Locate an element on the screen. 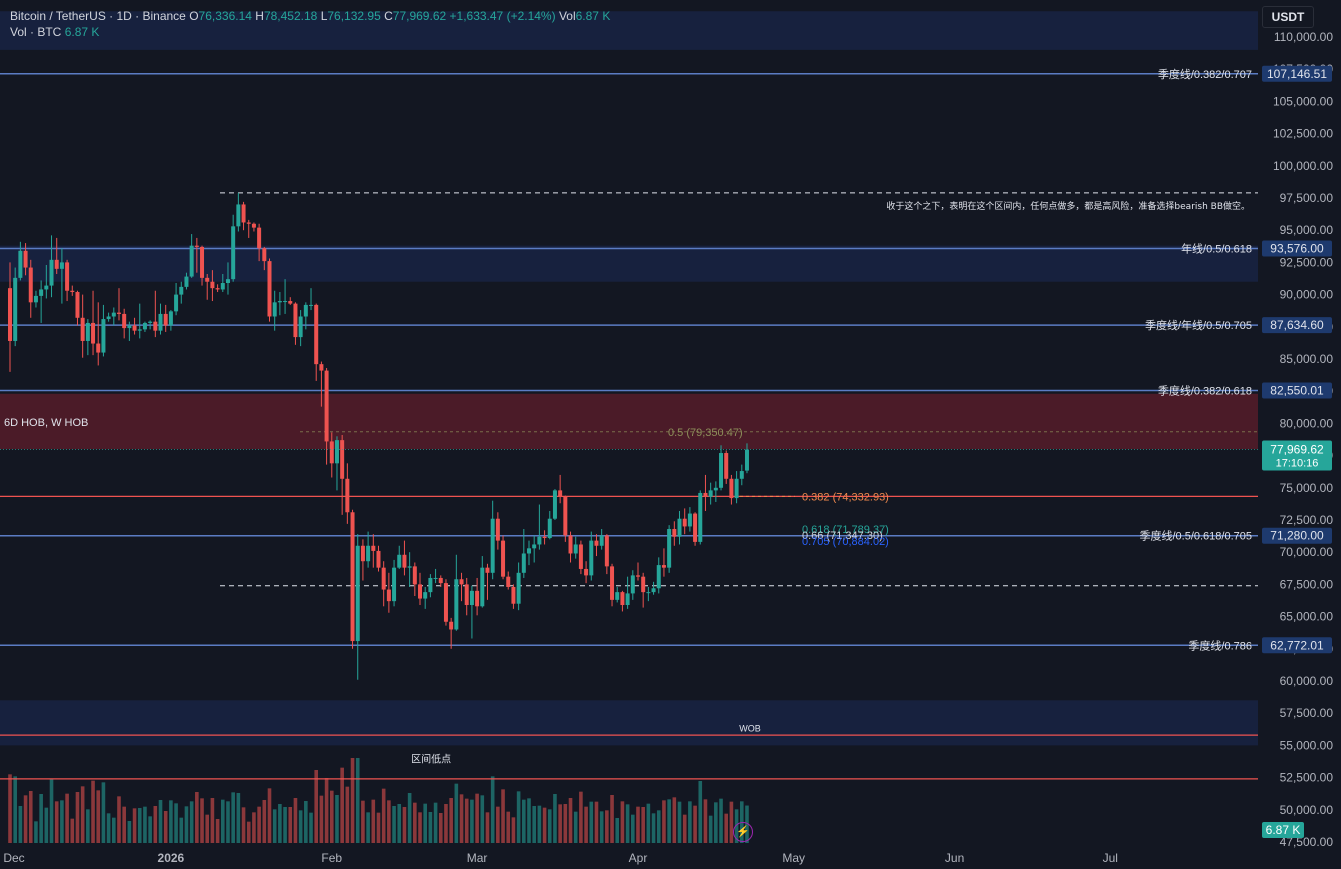  y-tick-label: 110,000.00 is located at coordinates (1303, 37).